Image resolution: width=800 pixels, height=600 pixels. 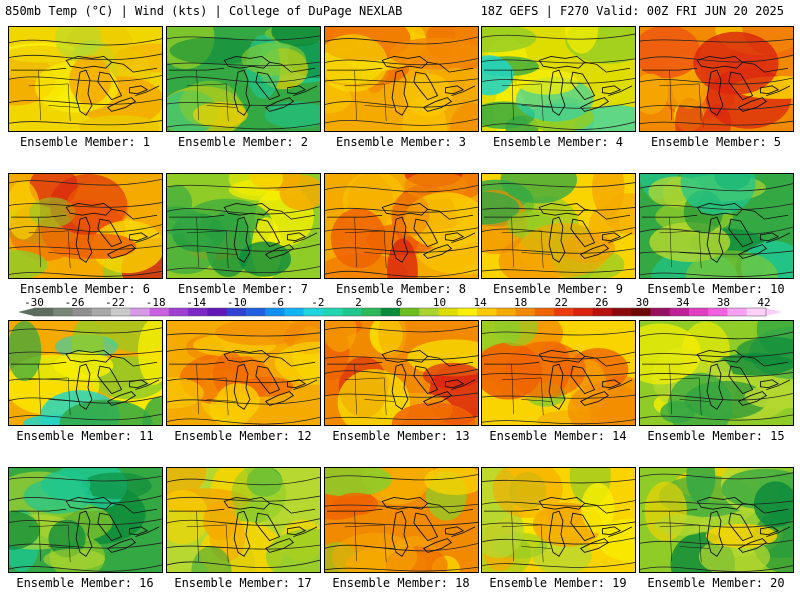 I want to click on colorbar-tick-label: 10, so click(x=439, y=302).